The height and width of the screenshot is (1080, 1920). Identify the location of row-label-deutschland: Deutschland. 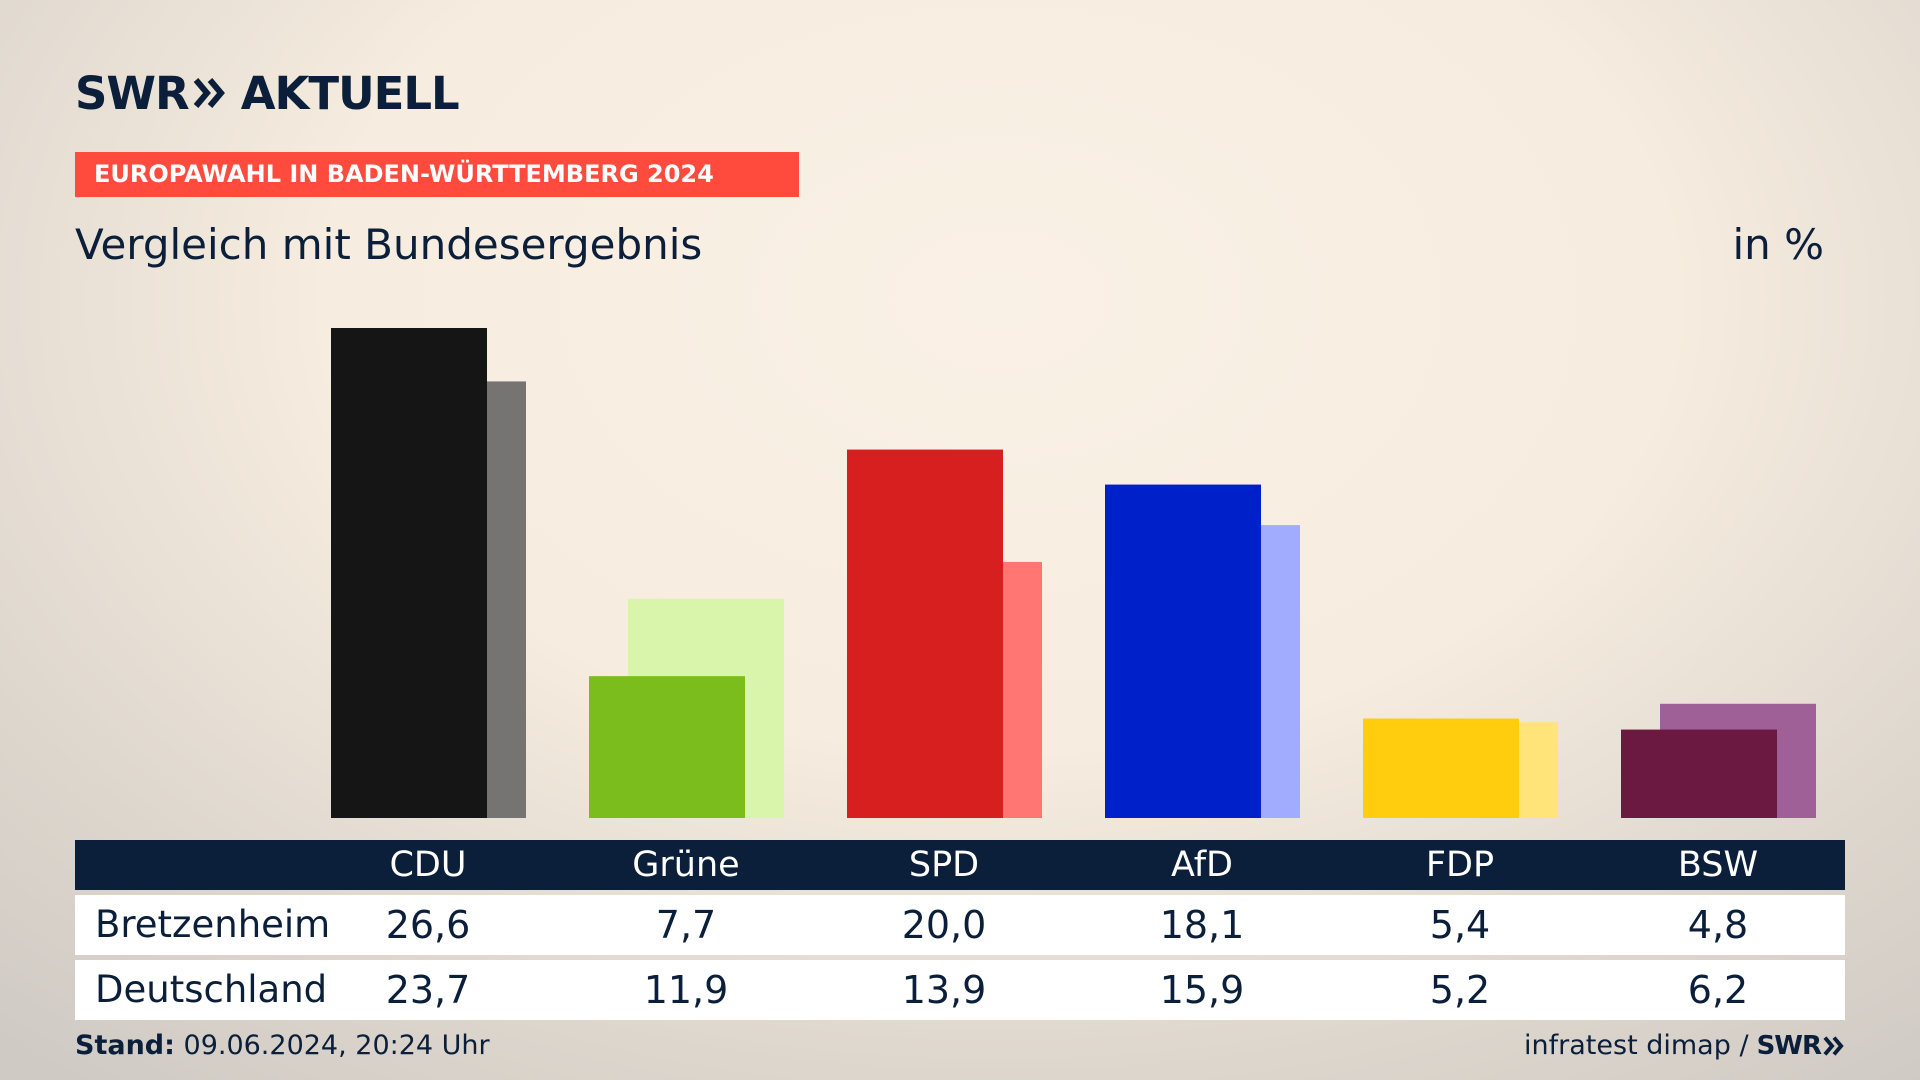
(211, 989).